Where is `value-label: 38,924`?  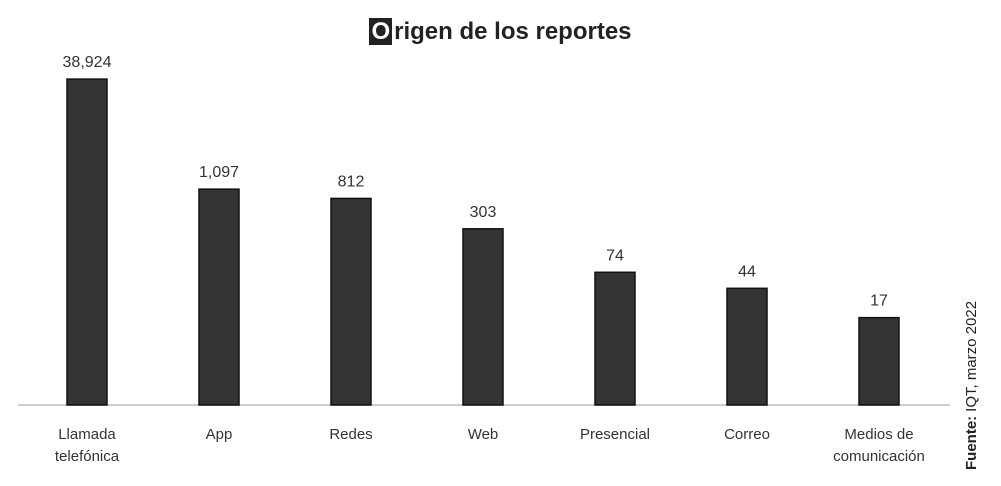
value-label: 38,924 is located at coordinates (87, 62).